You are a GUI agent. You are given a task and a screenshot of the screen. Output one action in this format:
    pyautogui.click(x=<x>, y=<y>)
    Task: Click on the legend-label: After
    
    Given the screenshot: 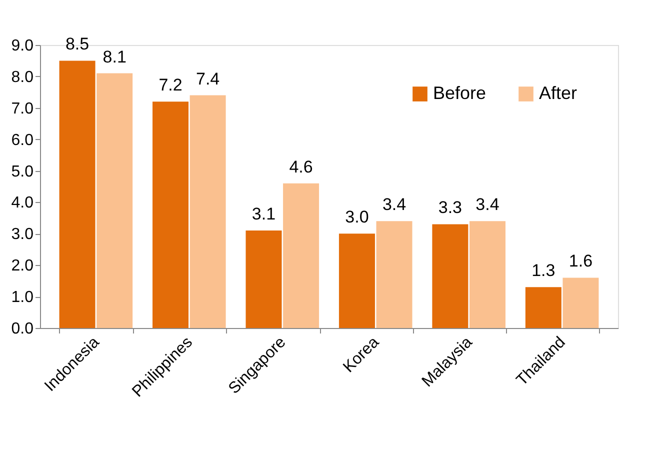 What is the action you would take?
    pyautogui.click(x=558, y=93)
    